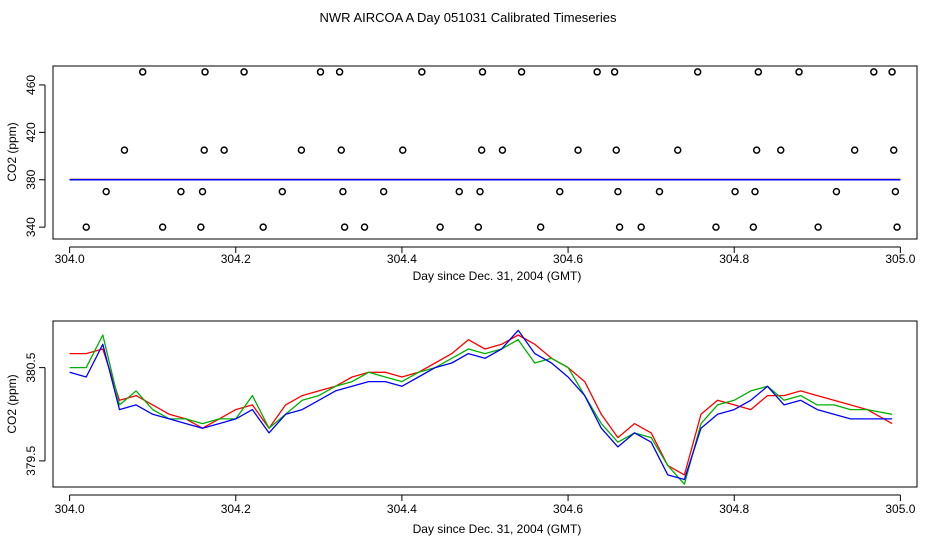 The image size is (936, 540). I want to click on y-tick-label: 380, so click(31, 179).